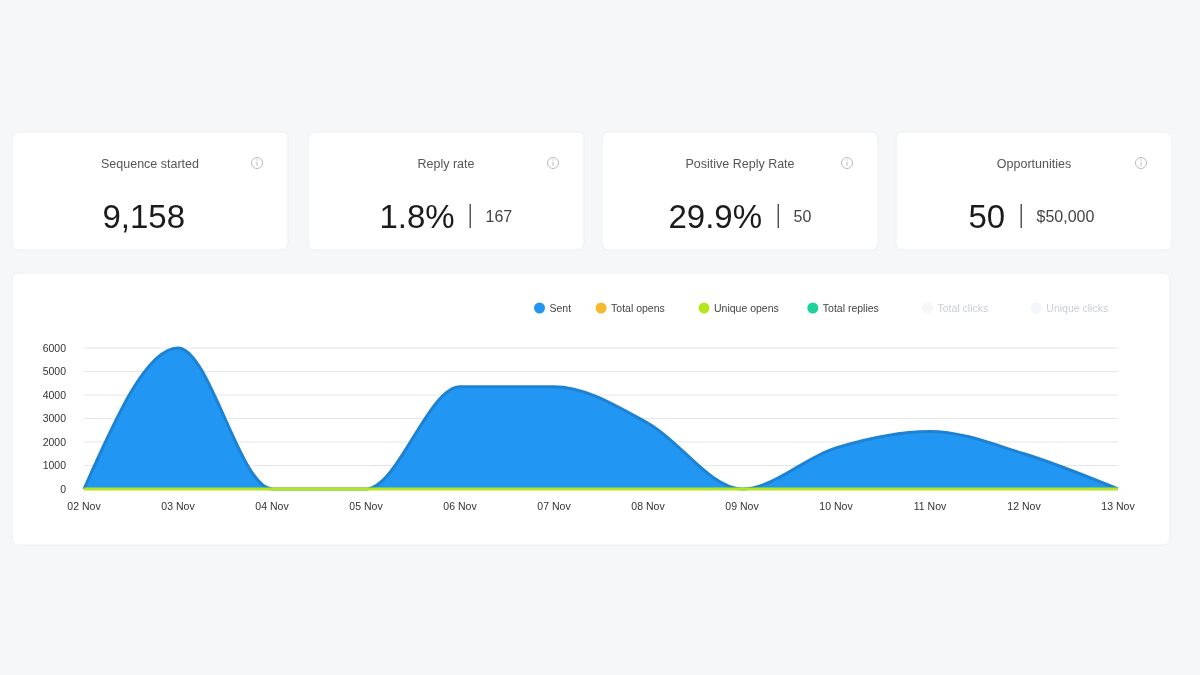 Image resolution: width=1200 pixels, height=675 pixels. What do you see at coordinates (54, 418) in the screenshot?
I see `y-tick-label: 3000` at bounding box center [54, 418].